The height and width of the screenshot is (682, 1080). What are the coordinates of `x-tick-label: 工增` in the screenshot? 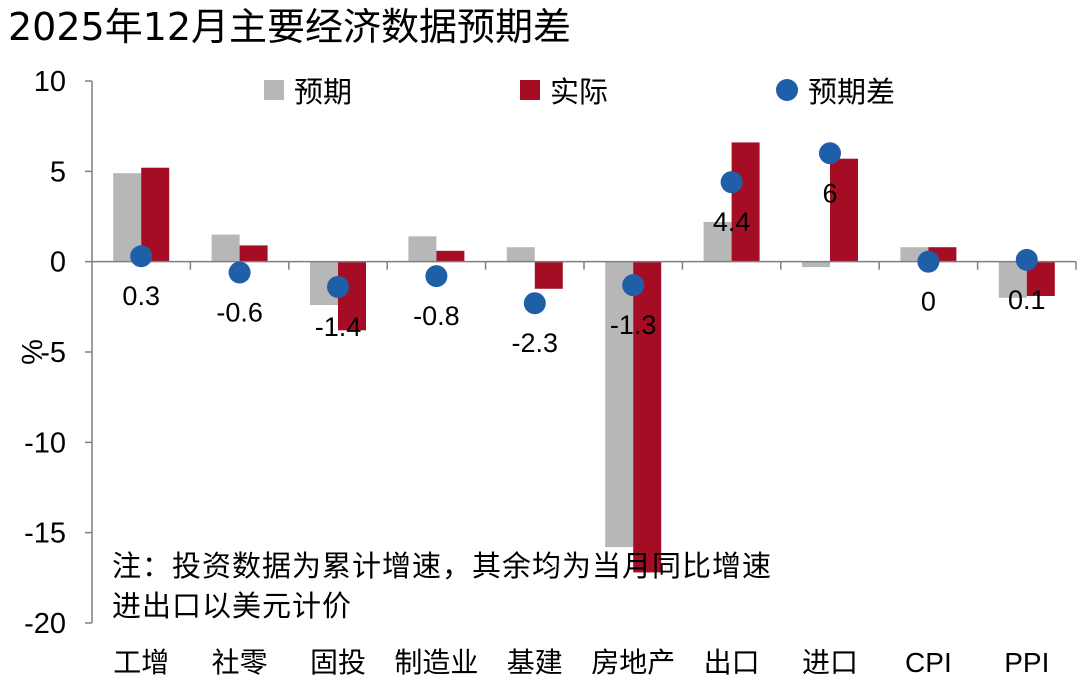 It's located at (141, 662).